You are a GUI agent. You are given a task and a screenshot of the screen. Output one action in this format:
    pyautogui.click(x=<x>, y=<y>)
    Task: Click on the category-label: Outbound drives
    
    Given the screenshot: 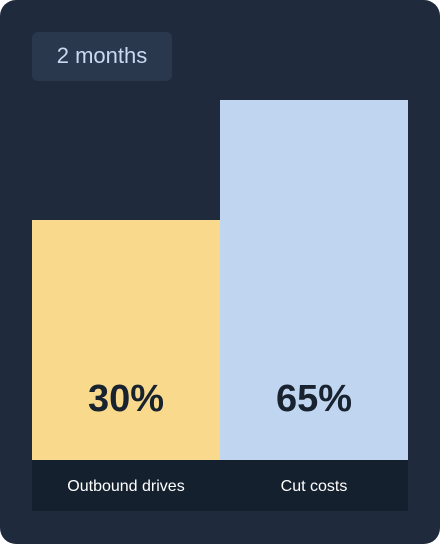 What is the action you would take?
    pyautogui.click(x=125, y=486)
    